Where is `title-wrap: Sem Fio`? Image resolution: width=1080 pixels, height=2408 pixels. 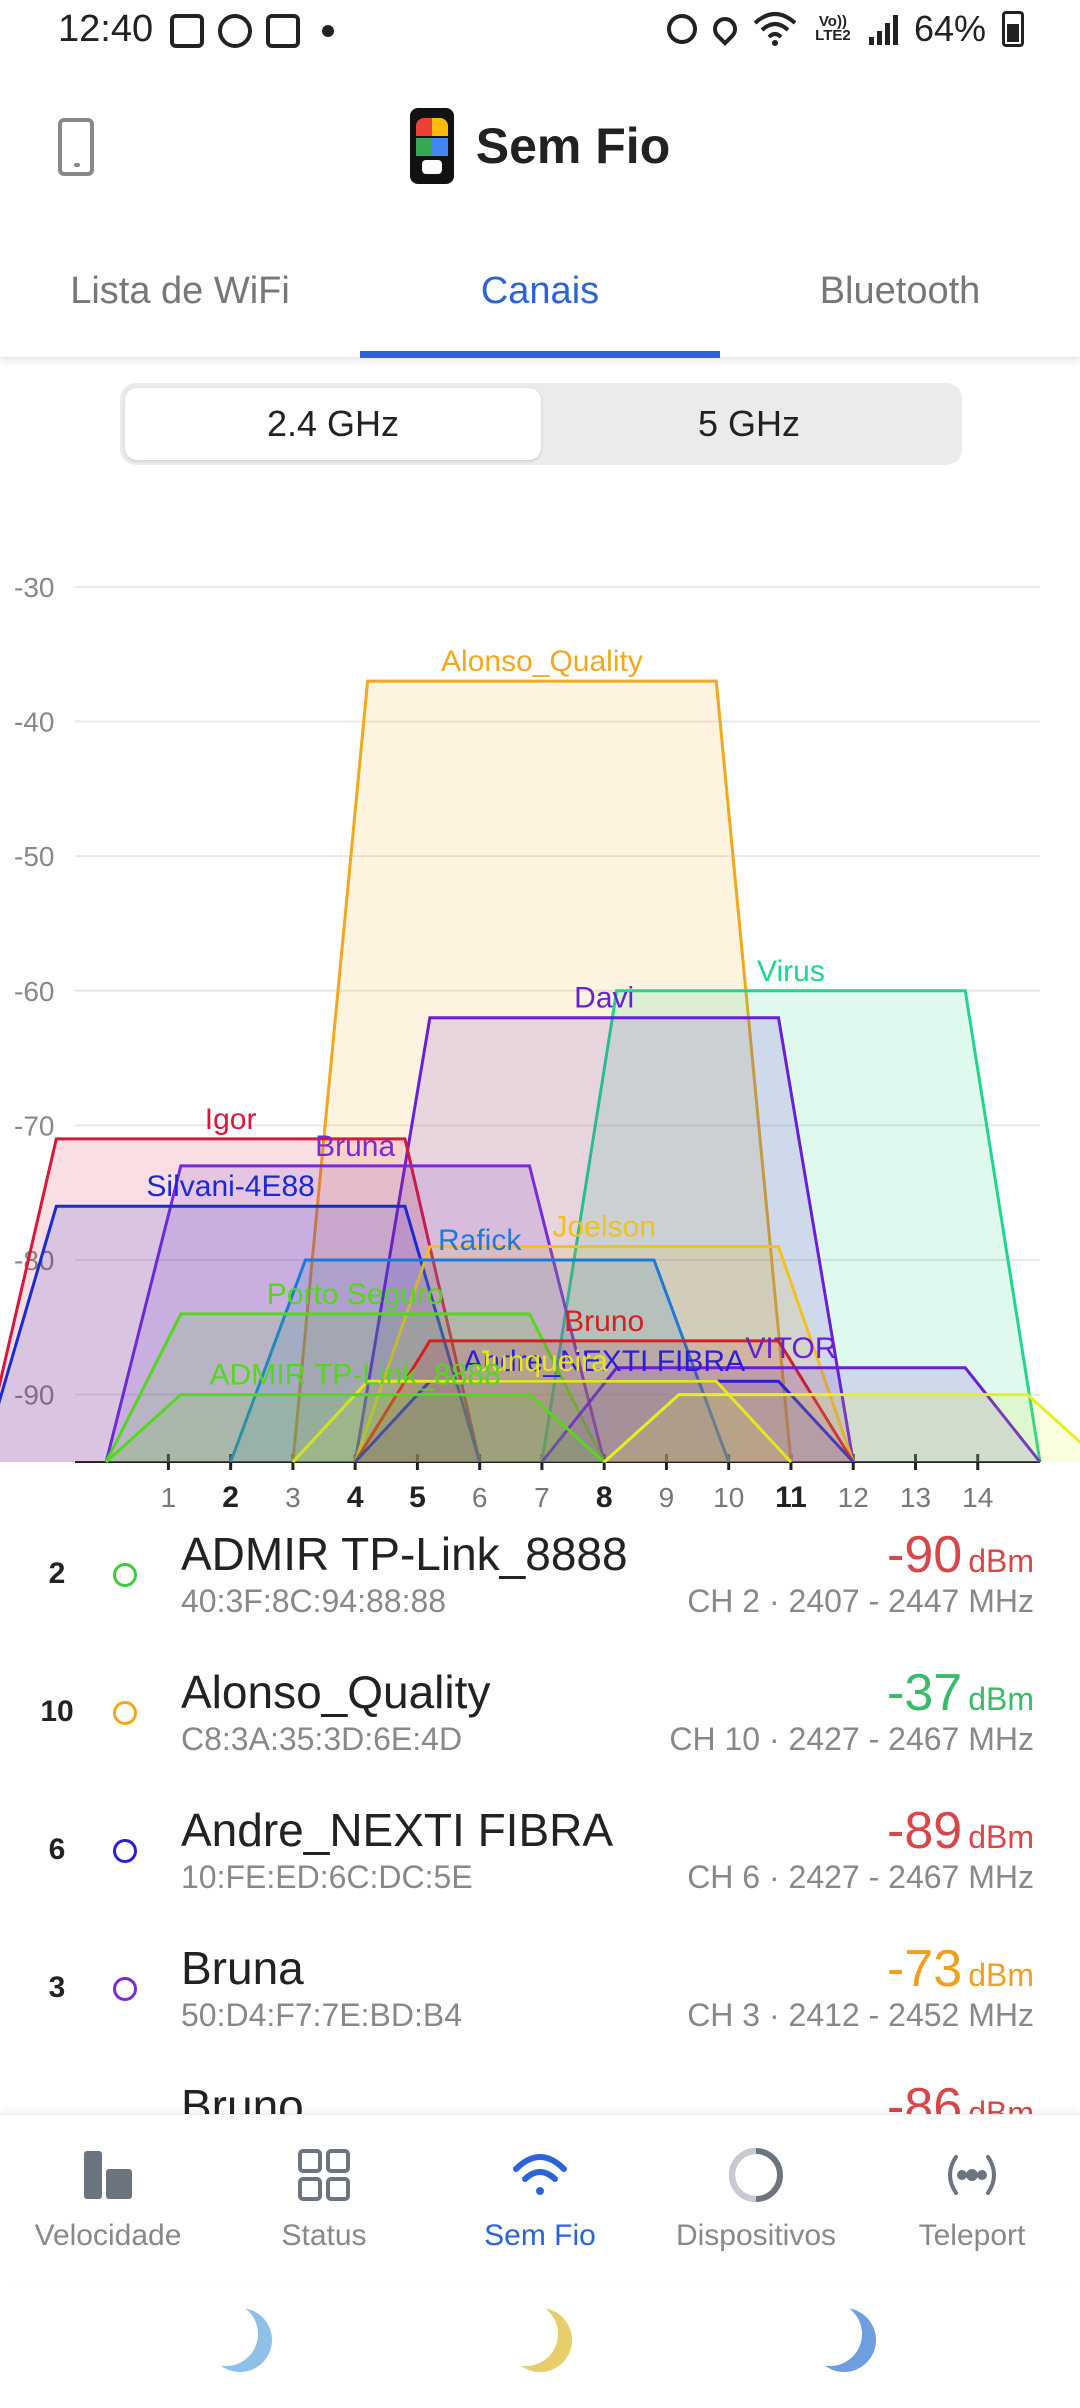
title-wrap: Sem Fio is located at coordinates (540, 146).